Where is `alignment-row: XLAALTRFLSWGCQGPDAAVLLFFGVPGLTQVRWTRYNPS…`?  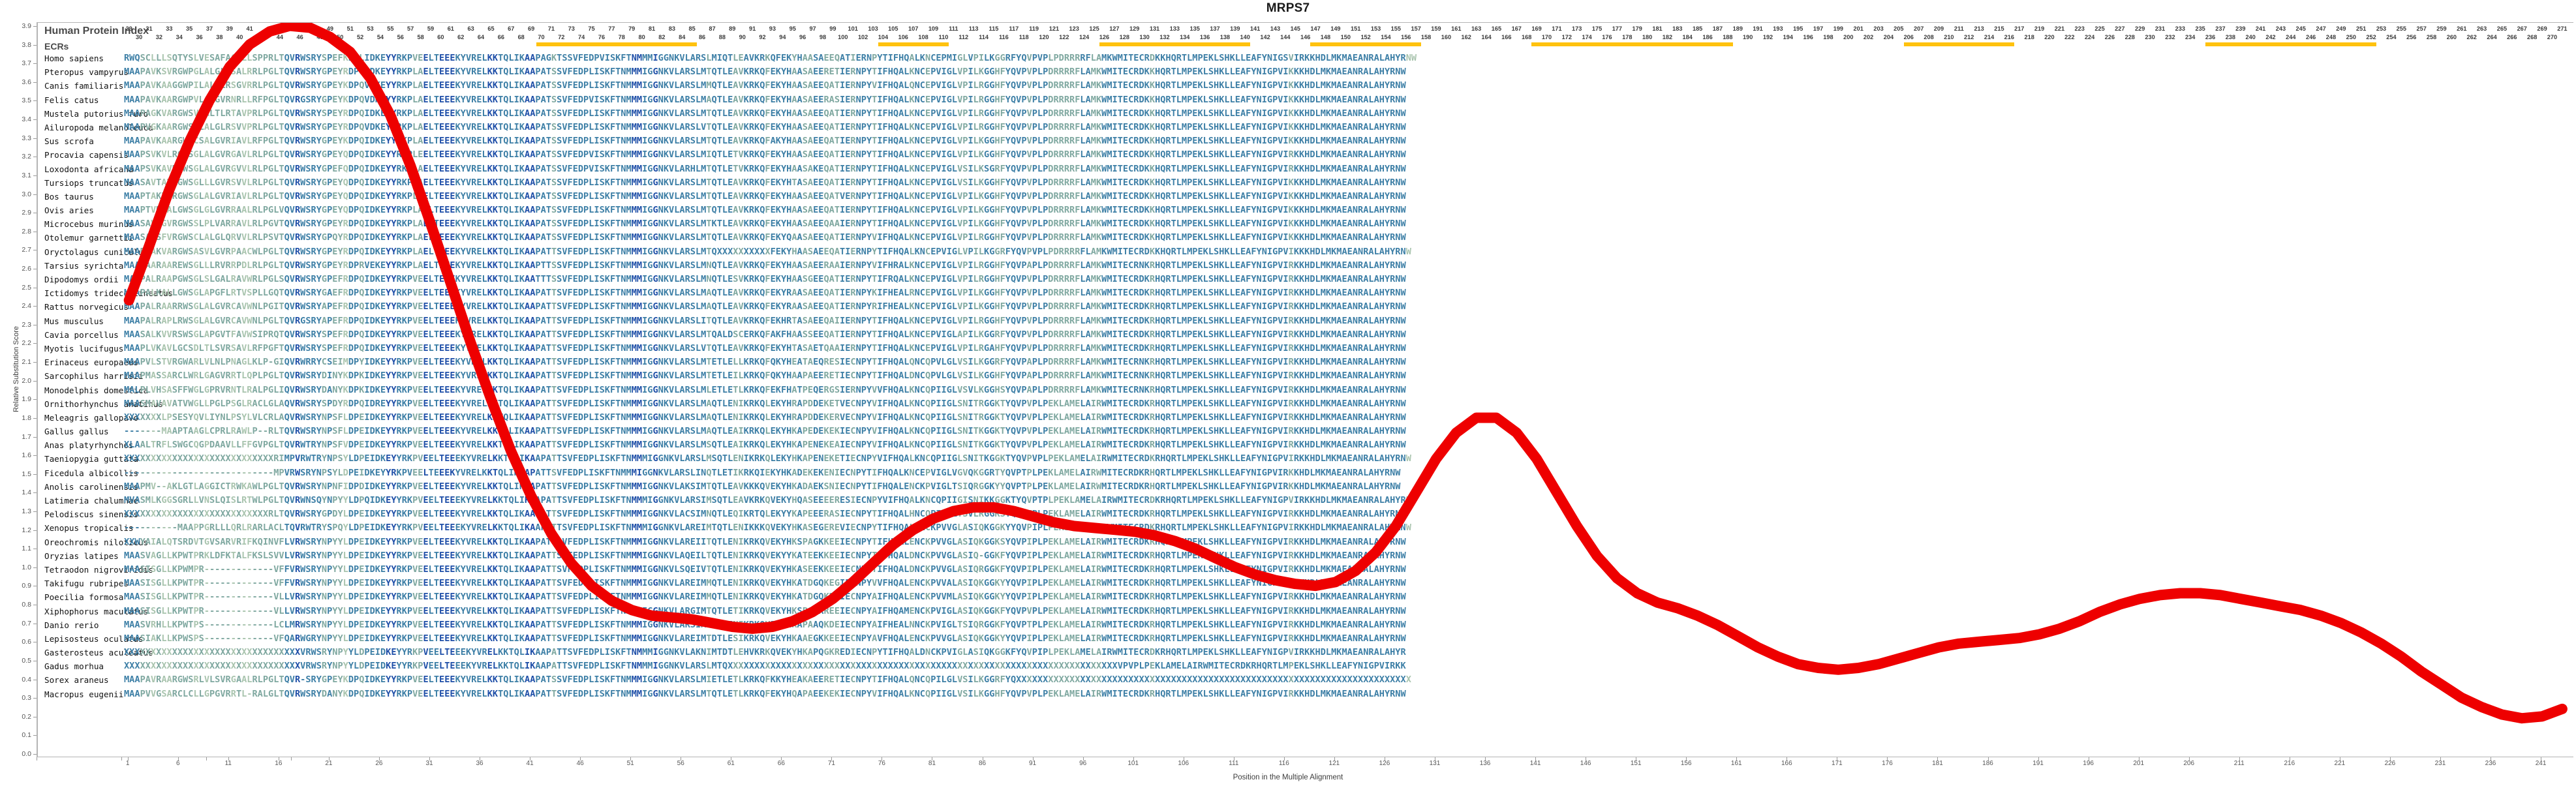 alignment-row: XLAALTRFLSWGCQGPDAAVLLFFGVPGLTQVRWTRYNPS… is located at coordinates (775, 445).